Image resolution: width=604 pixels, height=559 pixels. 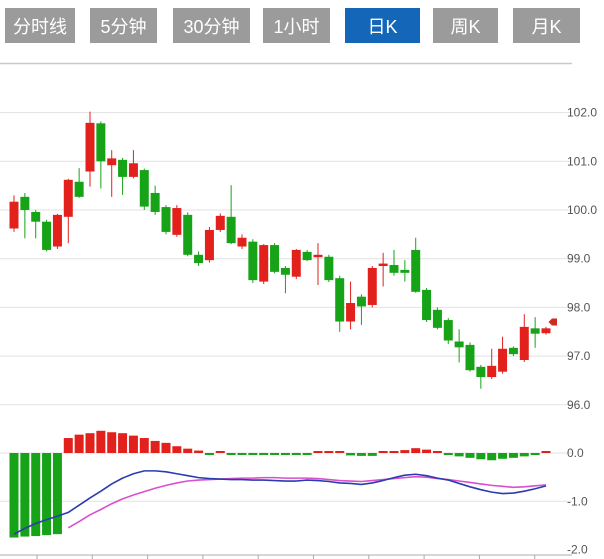 What do you see at coordinates (577, 501) in the screenshot?
I see `macd-axis-label: -1.0` at bounding box center [577, 501].